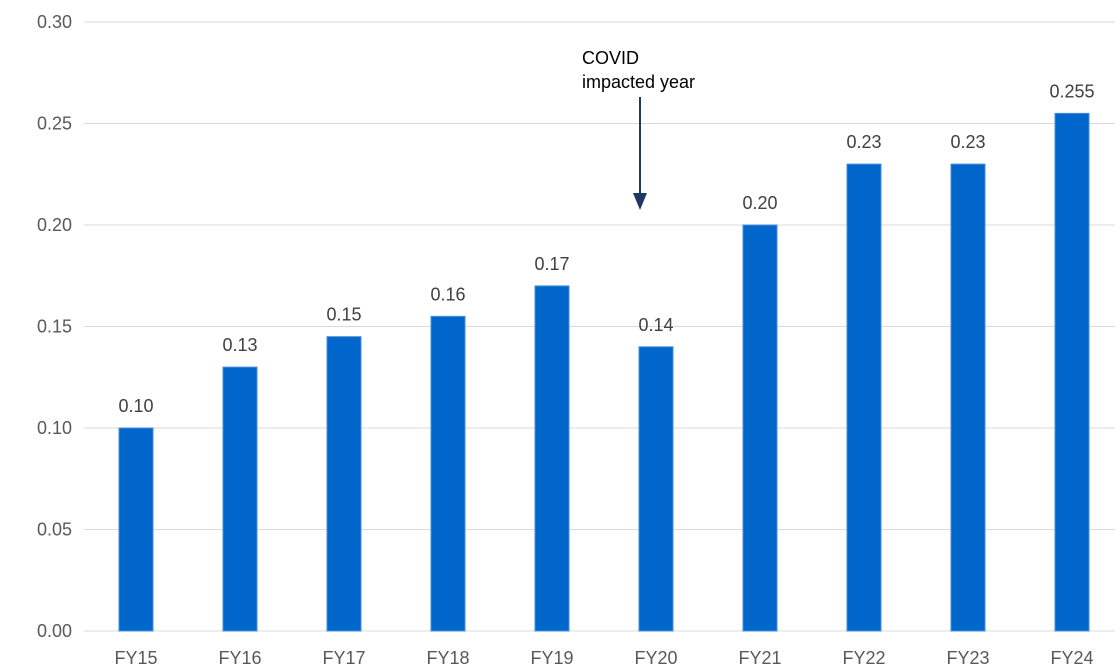  What do you see at coordinates (863, 658) in the screenshot?
I see `x-tick-label-fy22: FY22` at bounding box center [863, 658].